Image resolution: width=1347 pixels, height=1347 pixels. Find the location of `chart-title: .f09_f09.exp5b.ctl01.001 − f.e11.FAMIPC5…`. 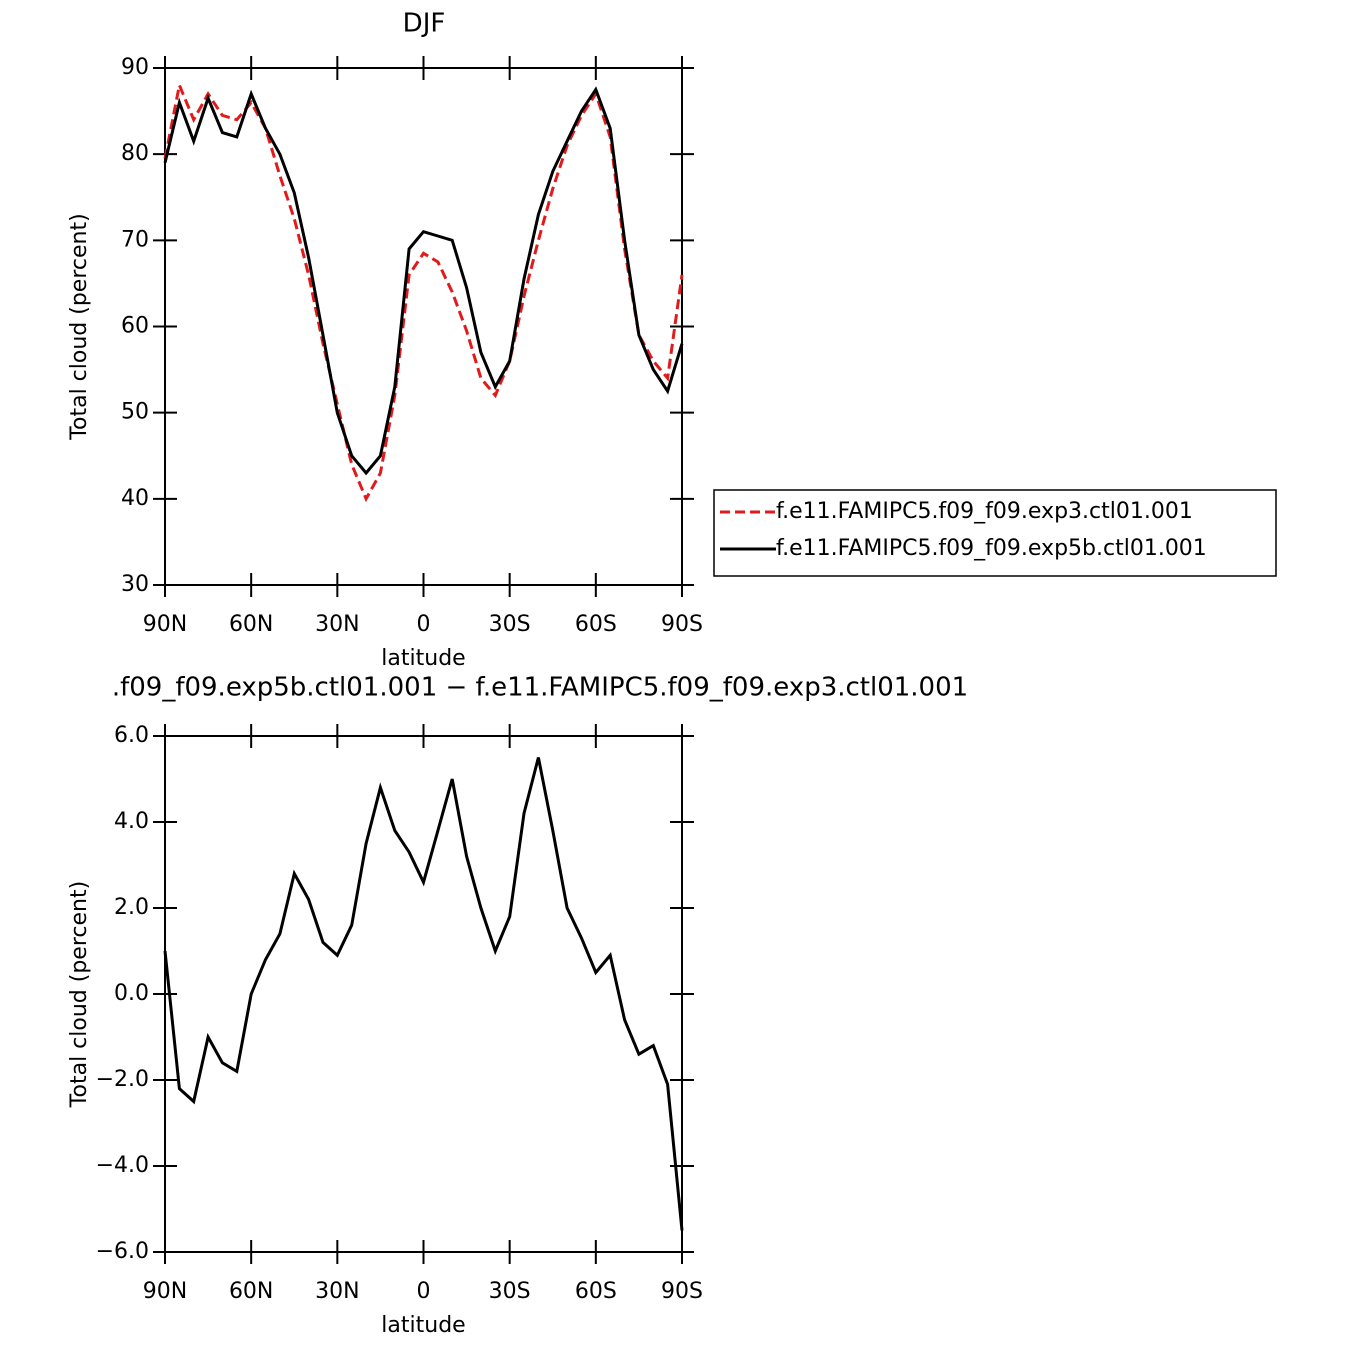

chart-title: .f09_f09.exp5b.ctl01.001 − f.e11.FAMIPC5… is located at coordinates (540, 688).